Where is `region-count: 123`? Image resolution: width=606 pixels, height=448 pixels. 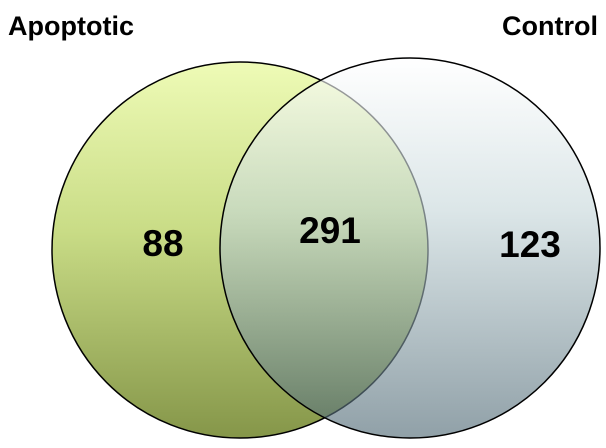 region-count: 123 is located at coordinates (530, 244).